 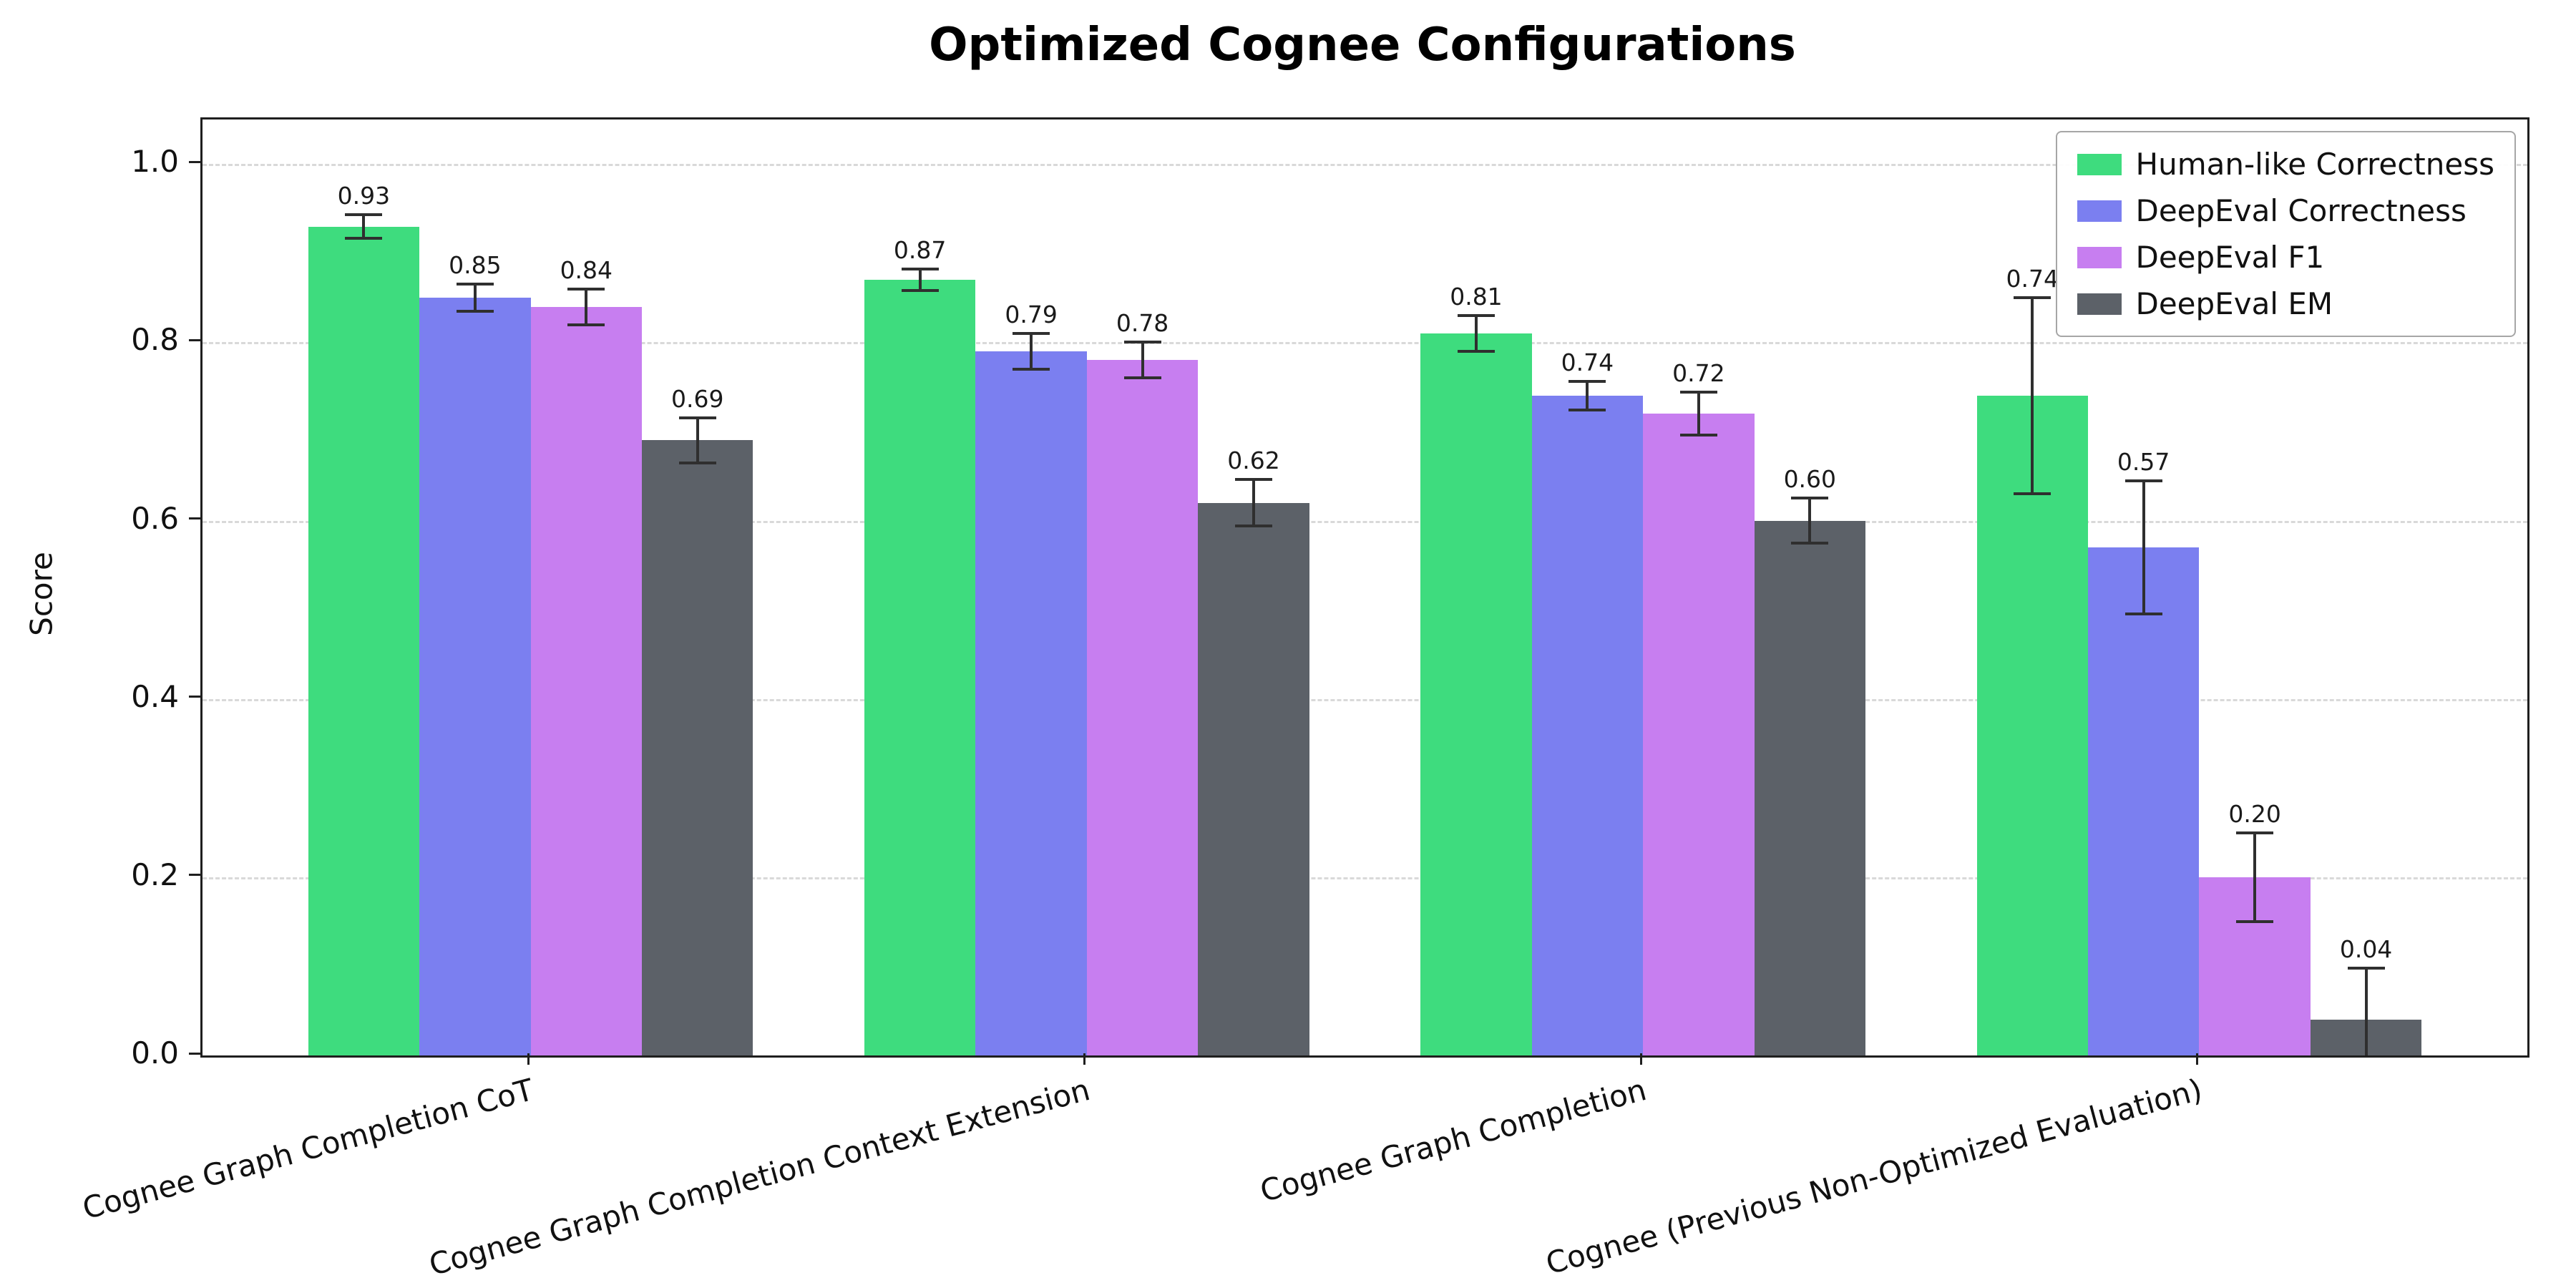 I want to click on bar-value-label: 0.84, so click(x=586, y=269).